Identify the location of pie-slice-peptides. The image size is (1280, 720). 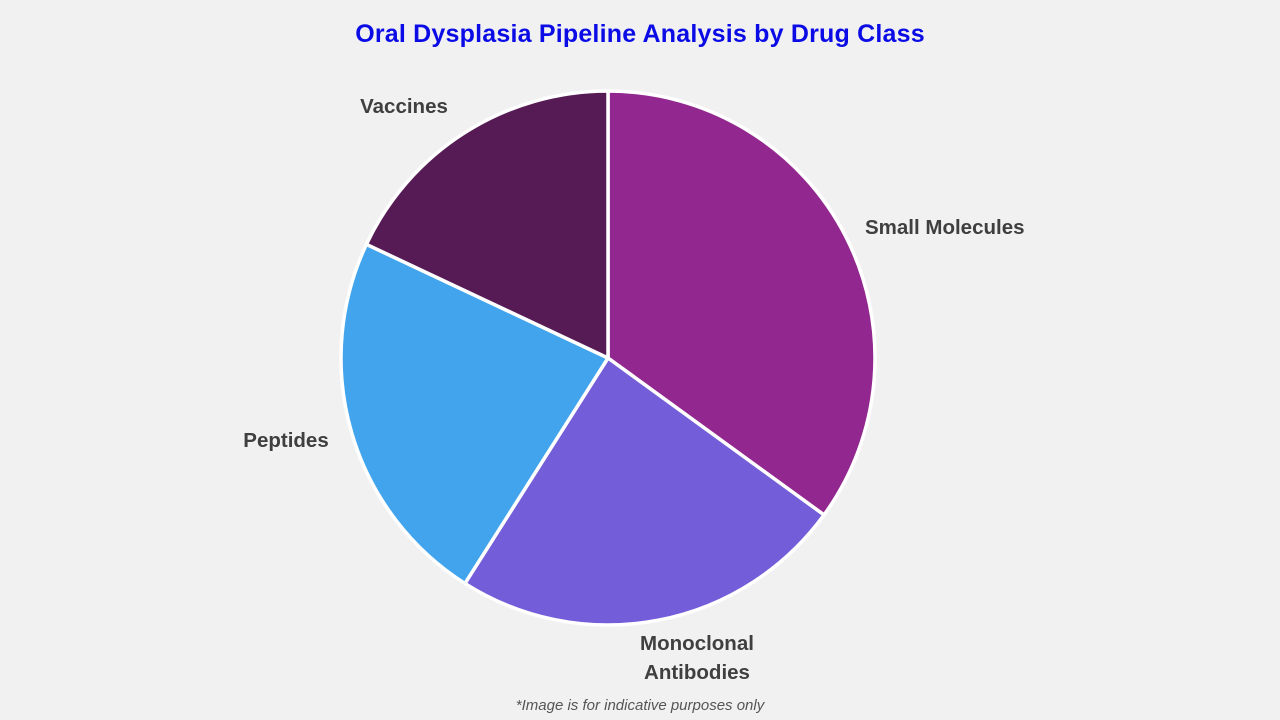
(474, 414).